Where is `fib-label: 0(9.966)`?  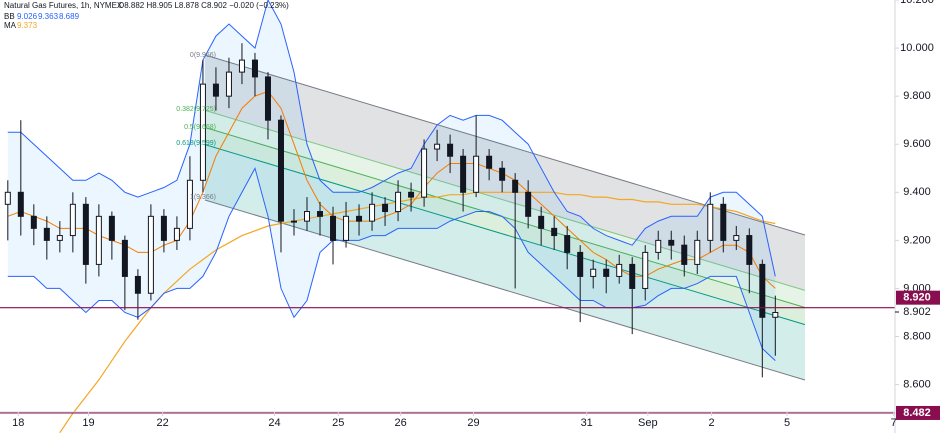
fib-label: 0(9.966) is located at coordinates (203, 55).